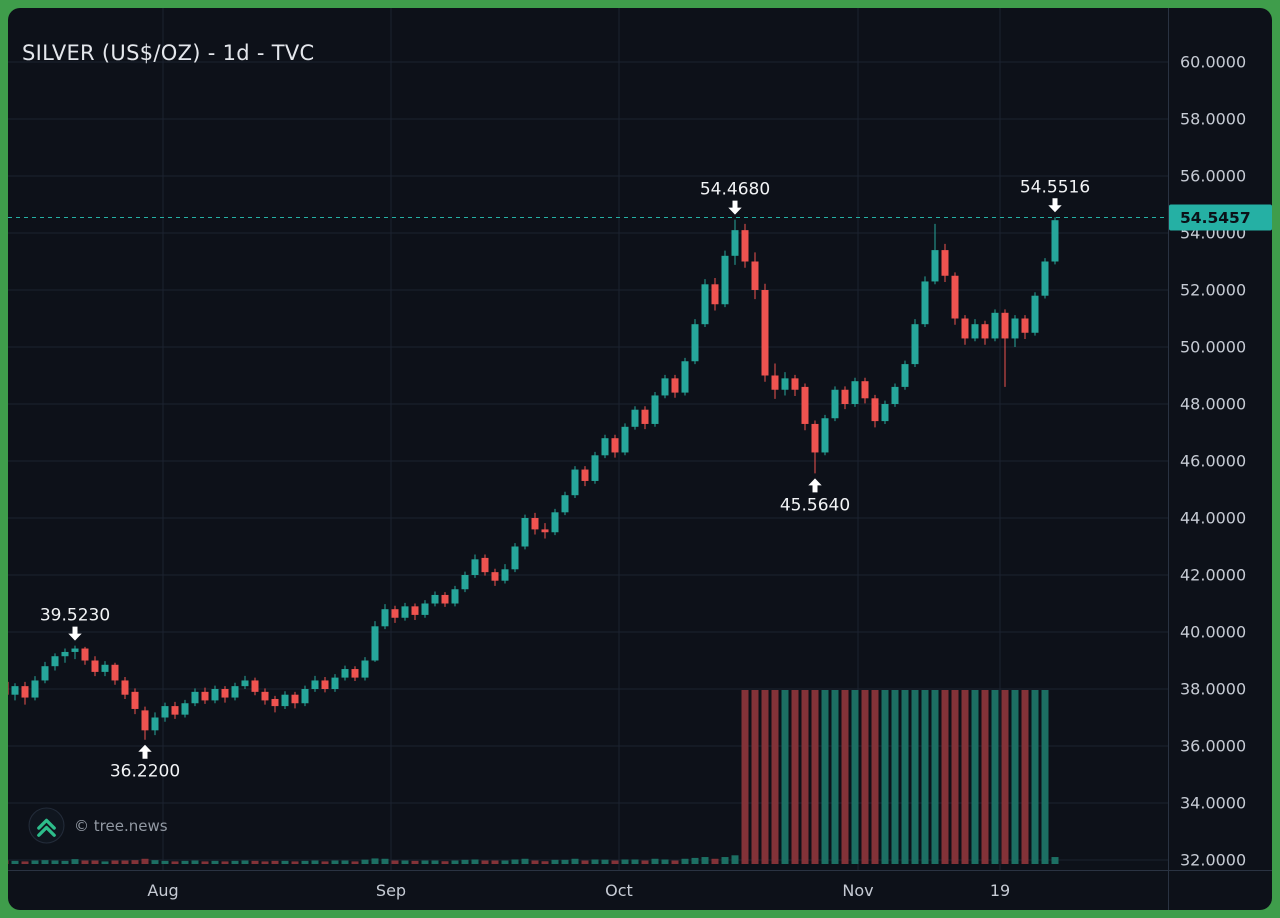  I want to click on price-tick-label: 36.0000, so click(1213, 746).